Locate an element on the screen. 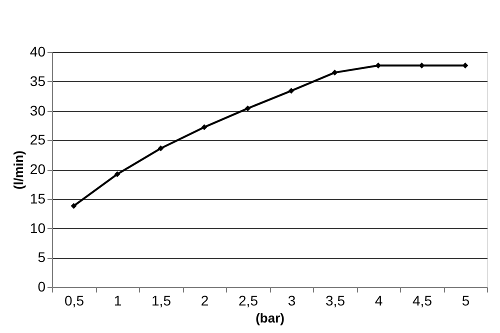 This screenshot has width=500, height=333. x-tick-label: 4 is located at coordinates (378, 300).